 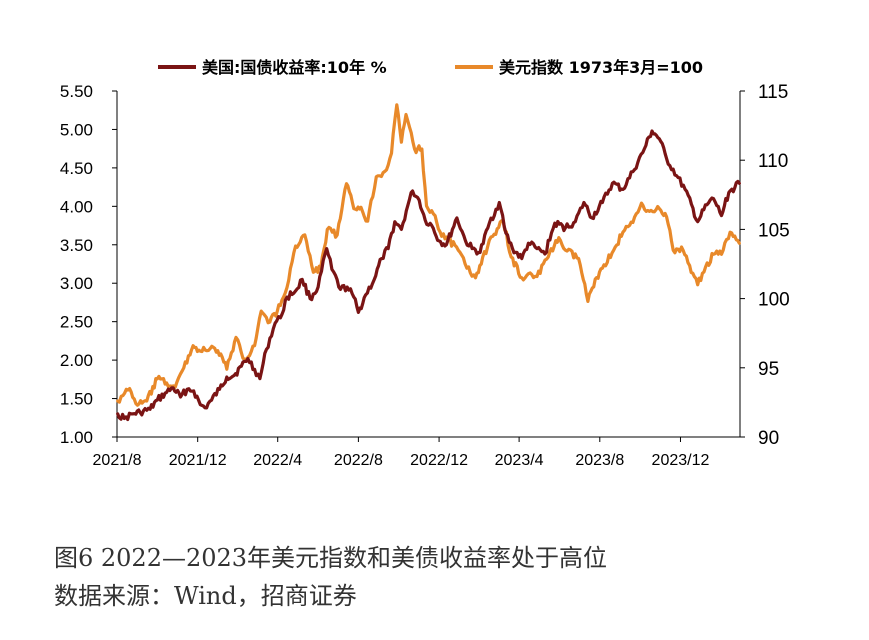 I want to click on left-tick-label: 5.50, so click(x=76, y=91).